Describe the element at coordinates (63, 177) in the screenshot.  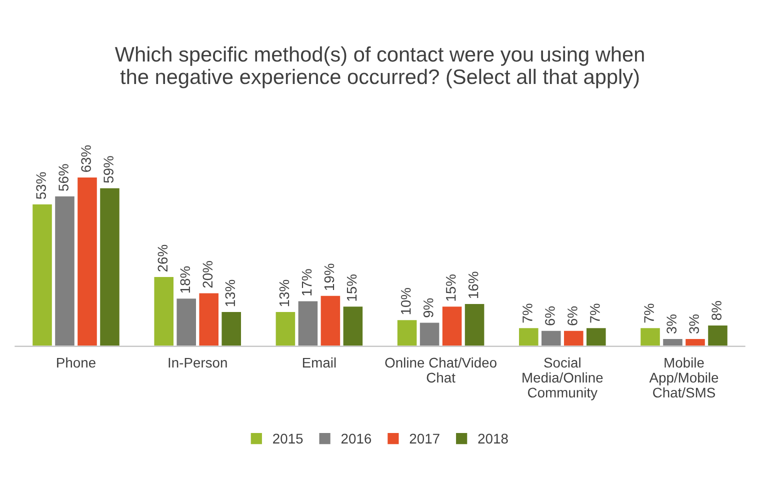
I see `data-label: 56%` at that location.